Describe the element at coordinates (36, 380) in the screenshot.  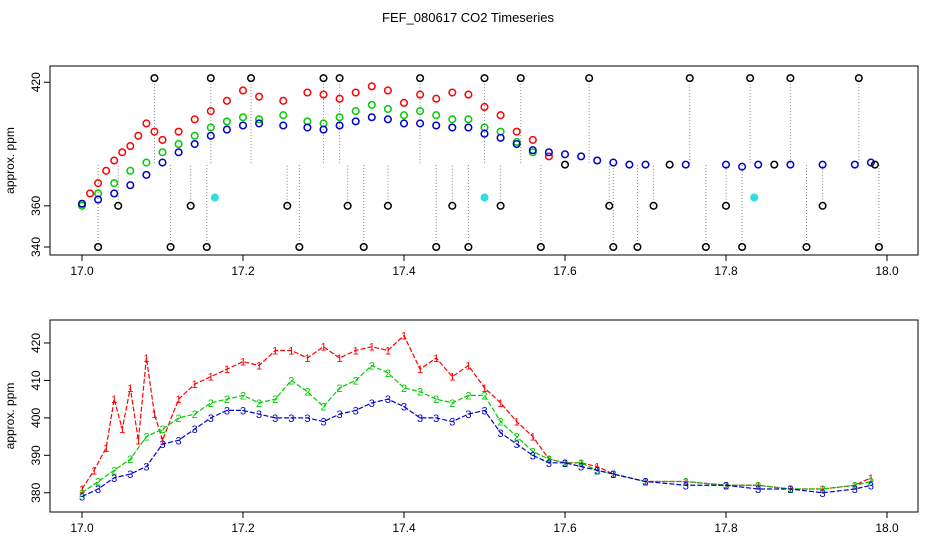
I see `y-tick-label: 410` at that location.